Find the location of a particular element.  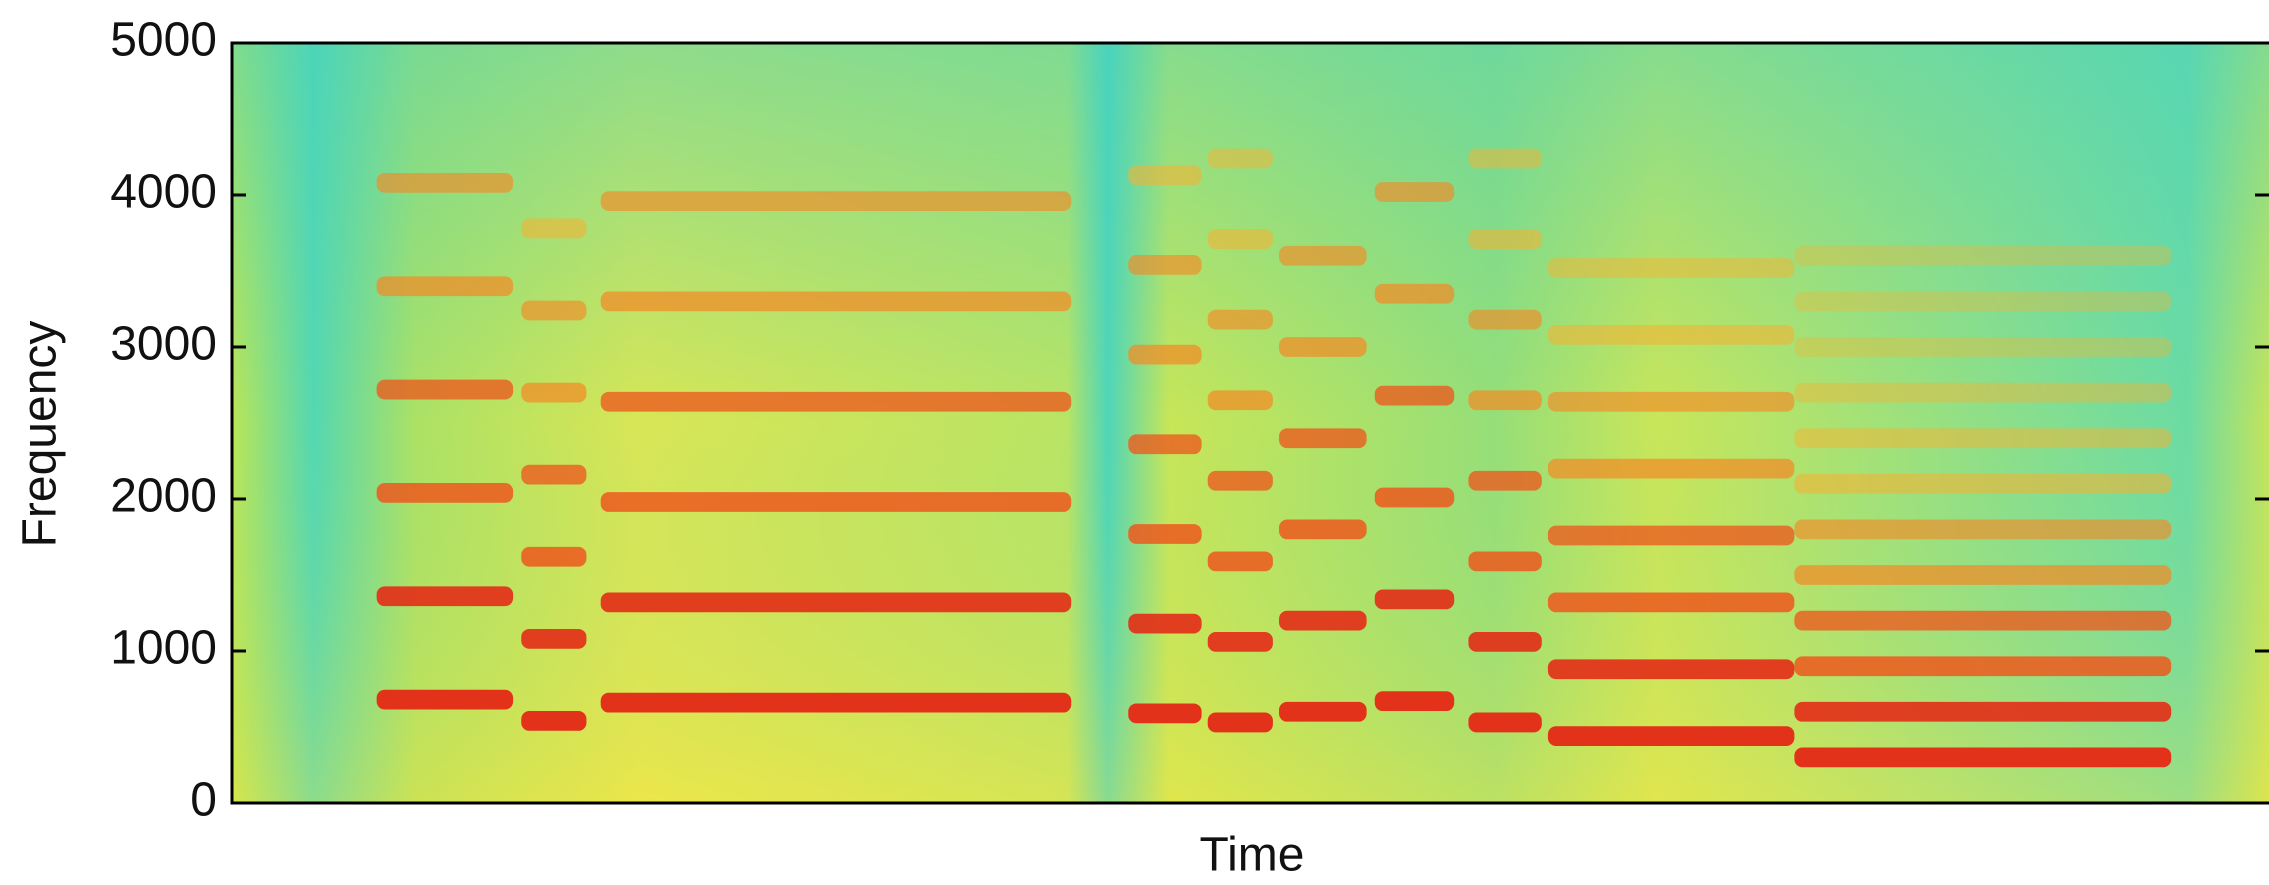

y-tick-label: 4000 is located at coordinates (163, 192).